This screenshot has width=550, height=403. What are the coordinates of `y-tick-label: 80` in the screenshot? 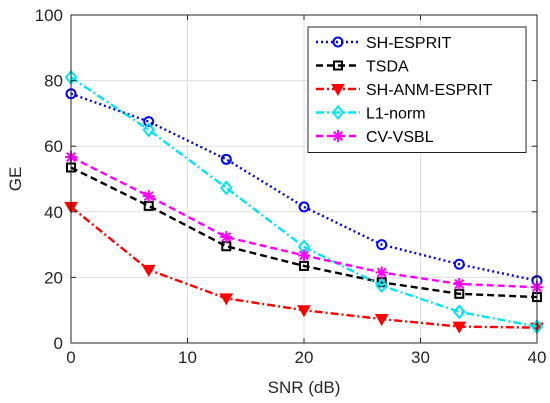 It's located at (53, 81).